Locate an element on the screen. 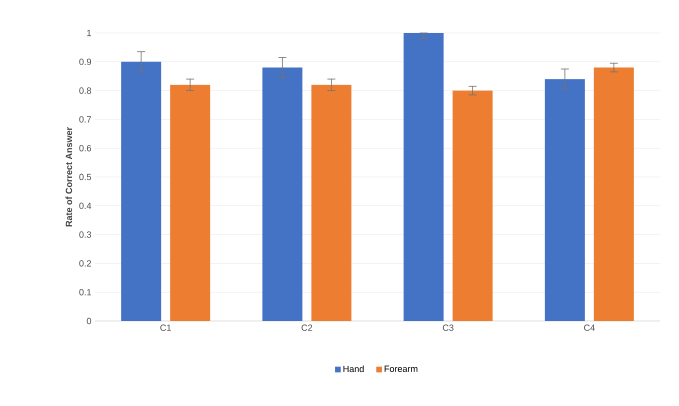  y-axis-title: Rate of Correct Answer is located at coordinates (68, 176).